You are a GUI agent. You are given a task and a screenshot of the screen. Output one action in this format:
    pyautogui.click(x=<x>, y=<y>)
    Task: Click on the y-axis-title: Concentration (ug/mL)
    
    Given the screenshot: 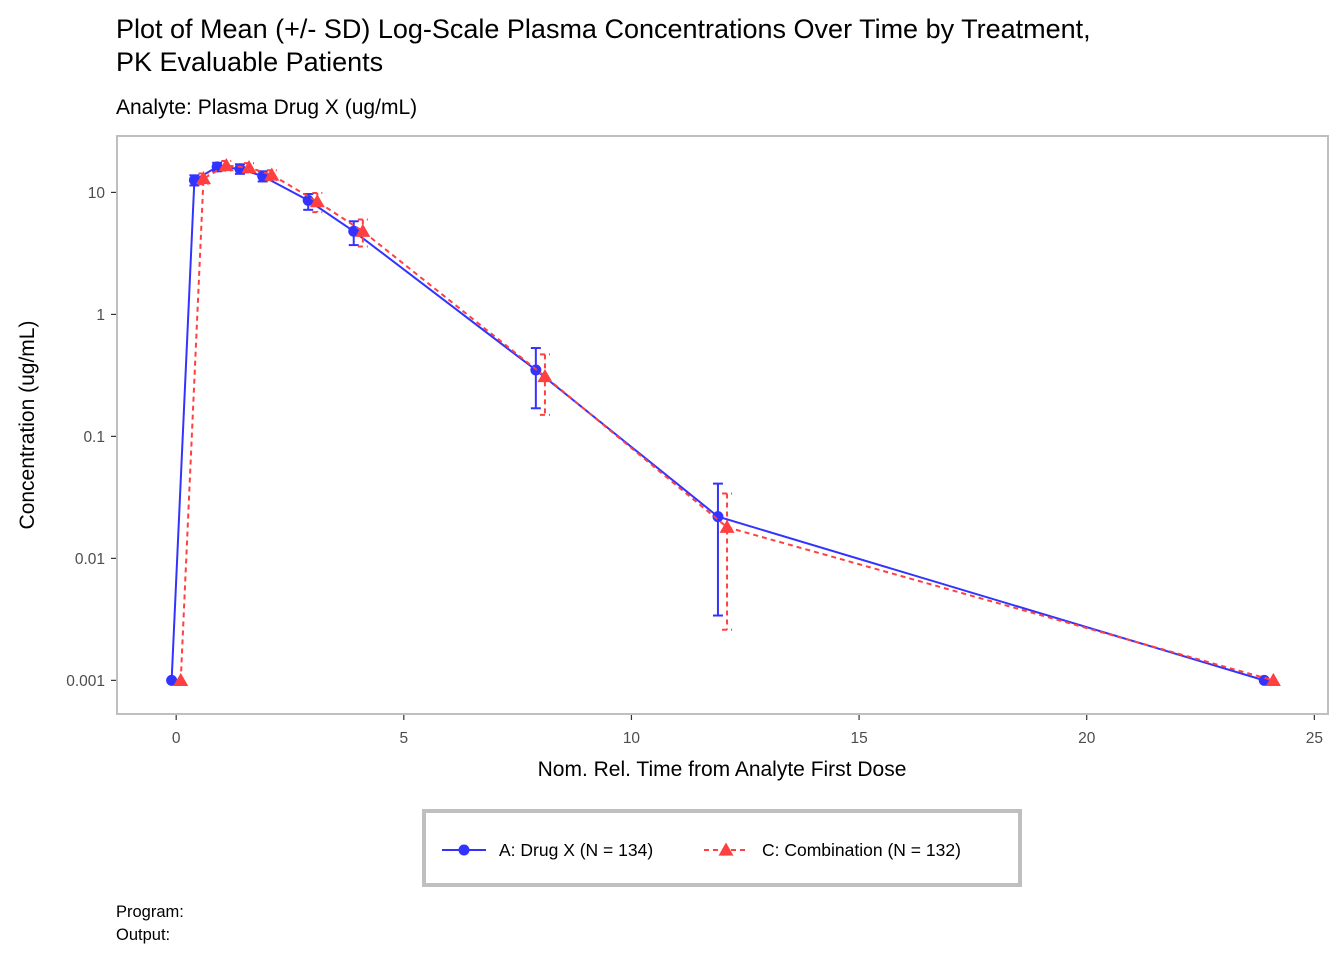 What is the action you would take?
    pyautogui.click(x=27, y=425)
    